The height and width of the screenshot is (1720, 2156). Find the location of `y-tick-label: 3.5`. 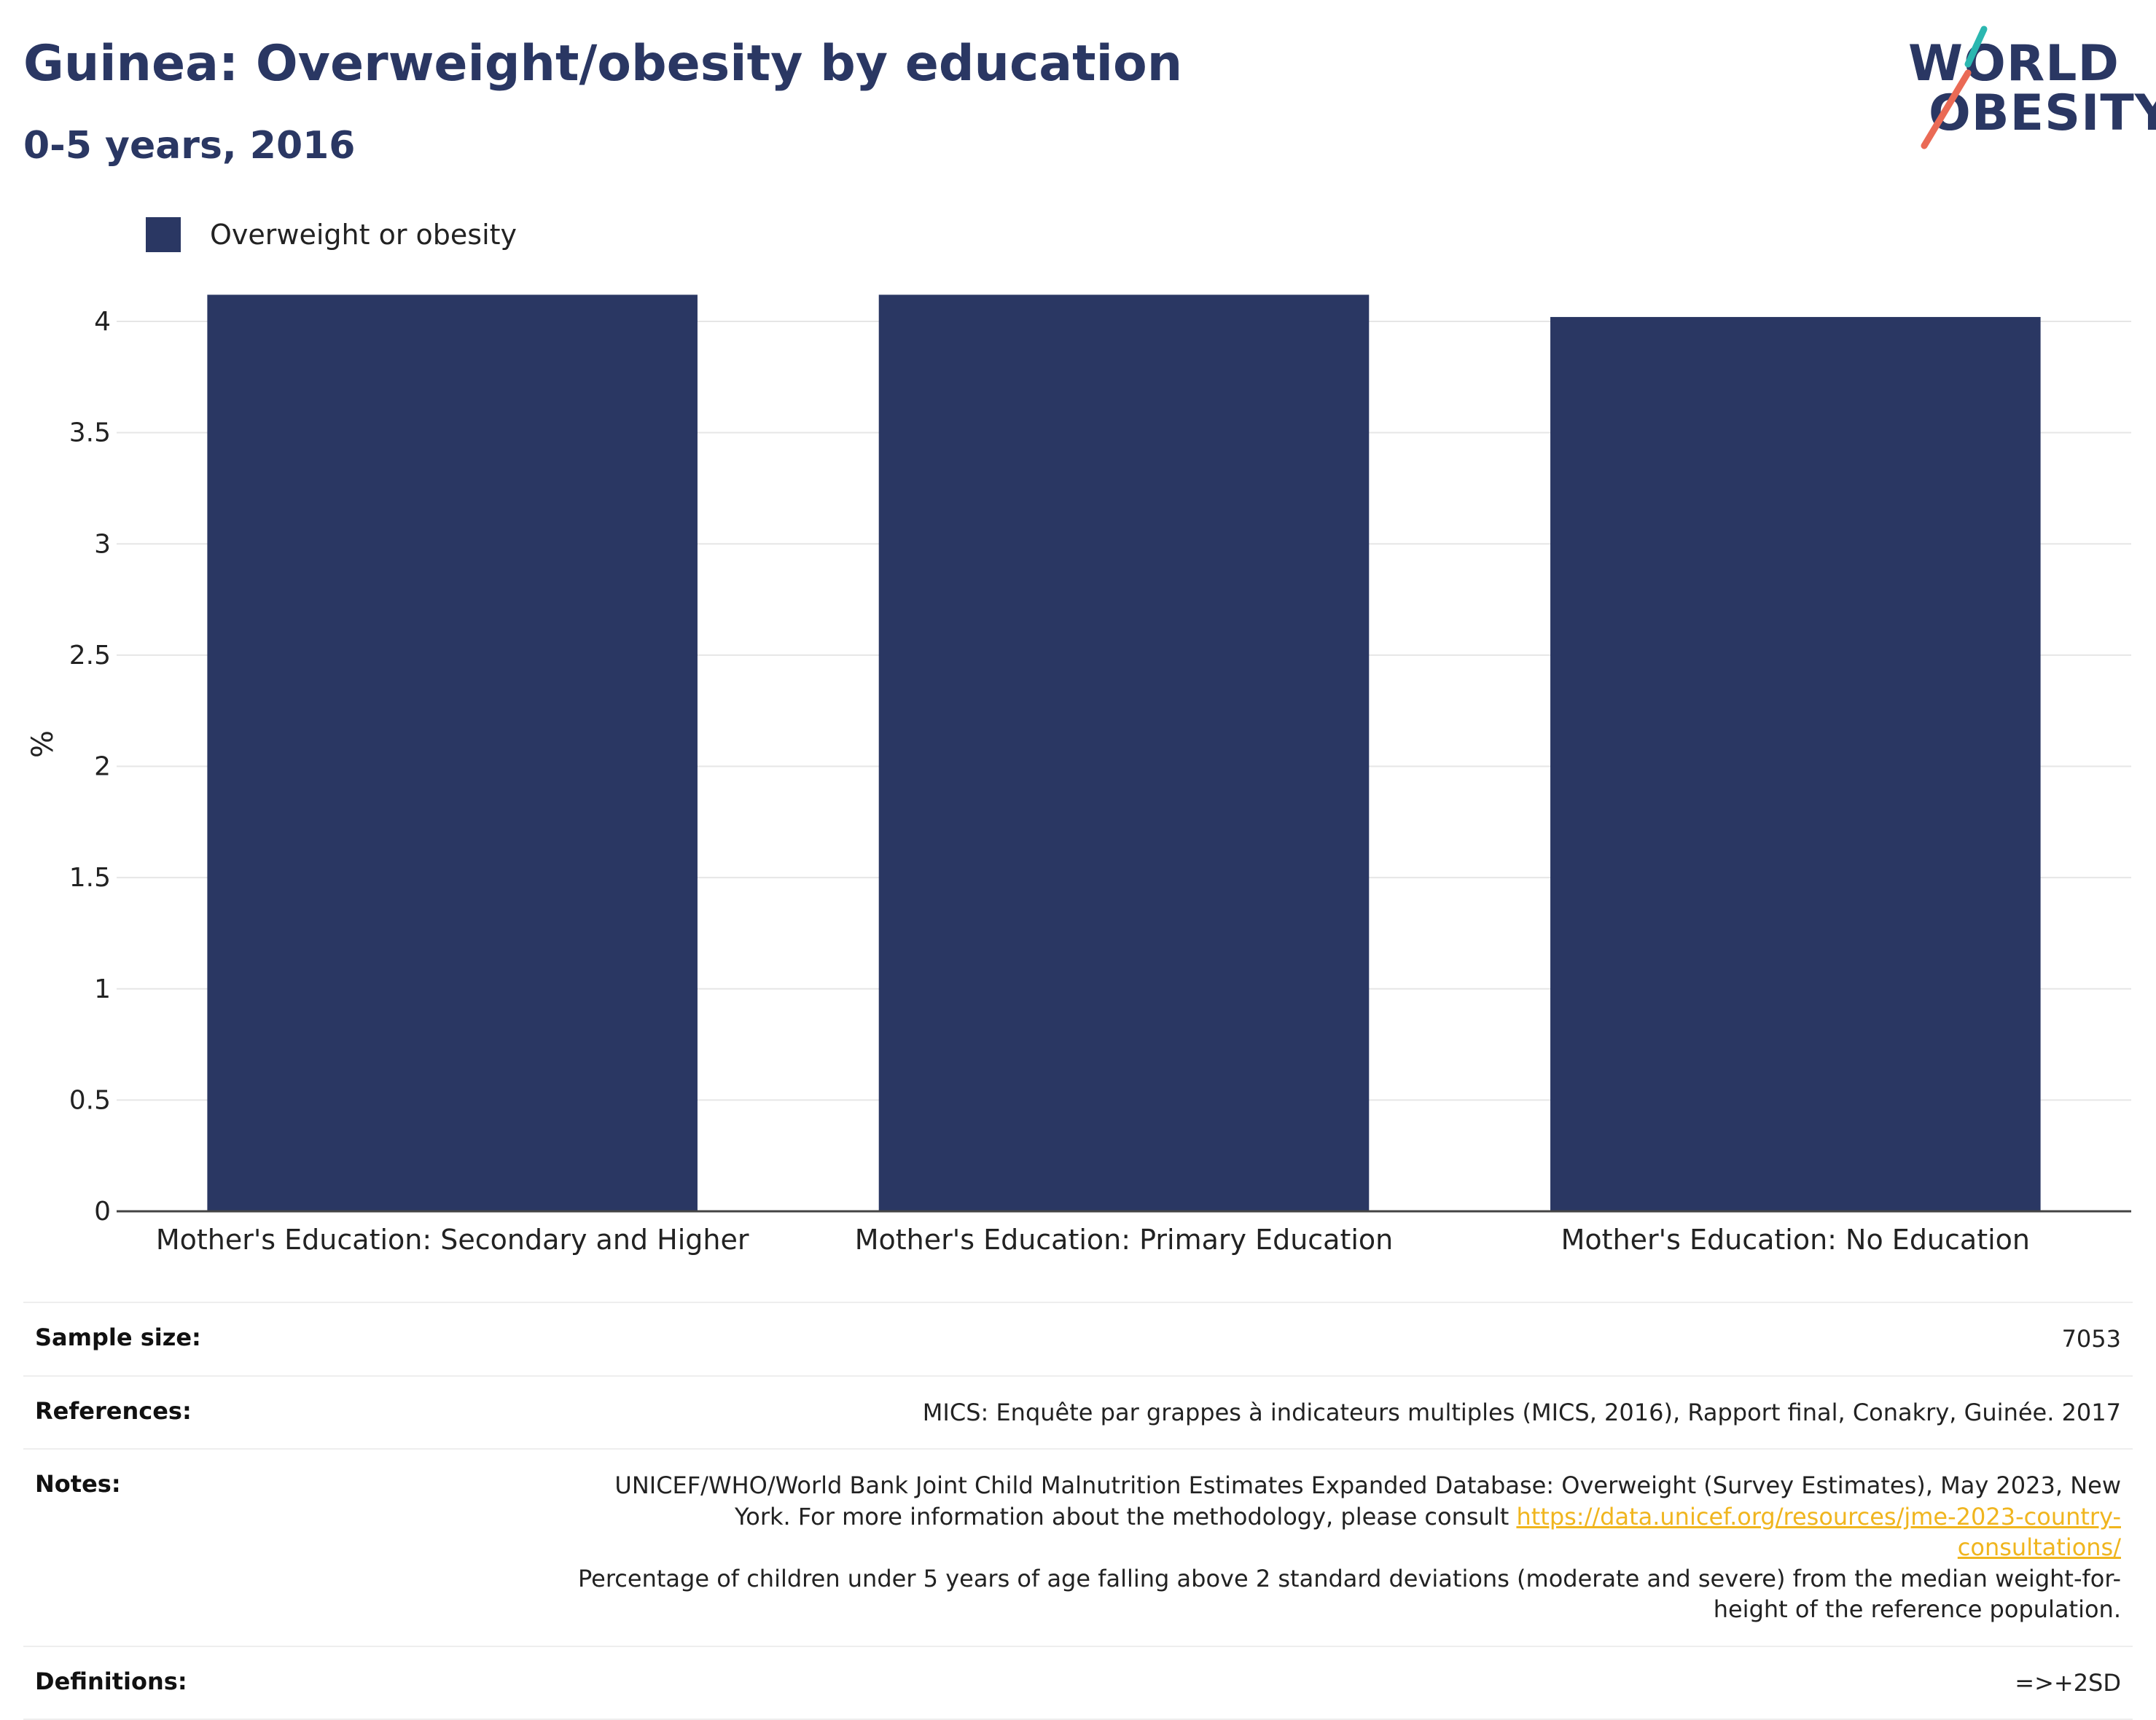

y-tick-label: 3.5 is located at coordinates (90, 433).